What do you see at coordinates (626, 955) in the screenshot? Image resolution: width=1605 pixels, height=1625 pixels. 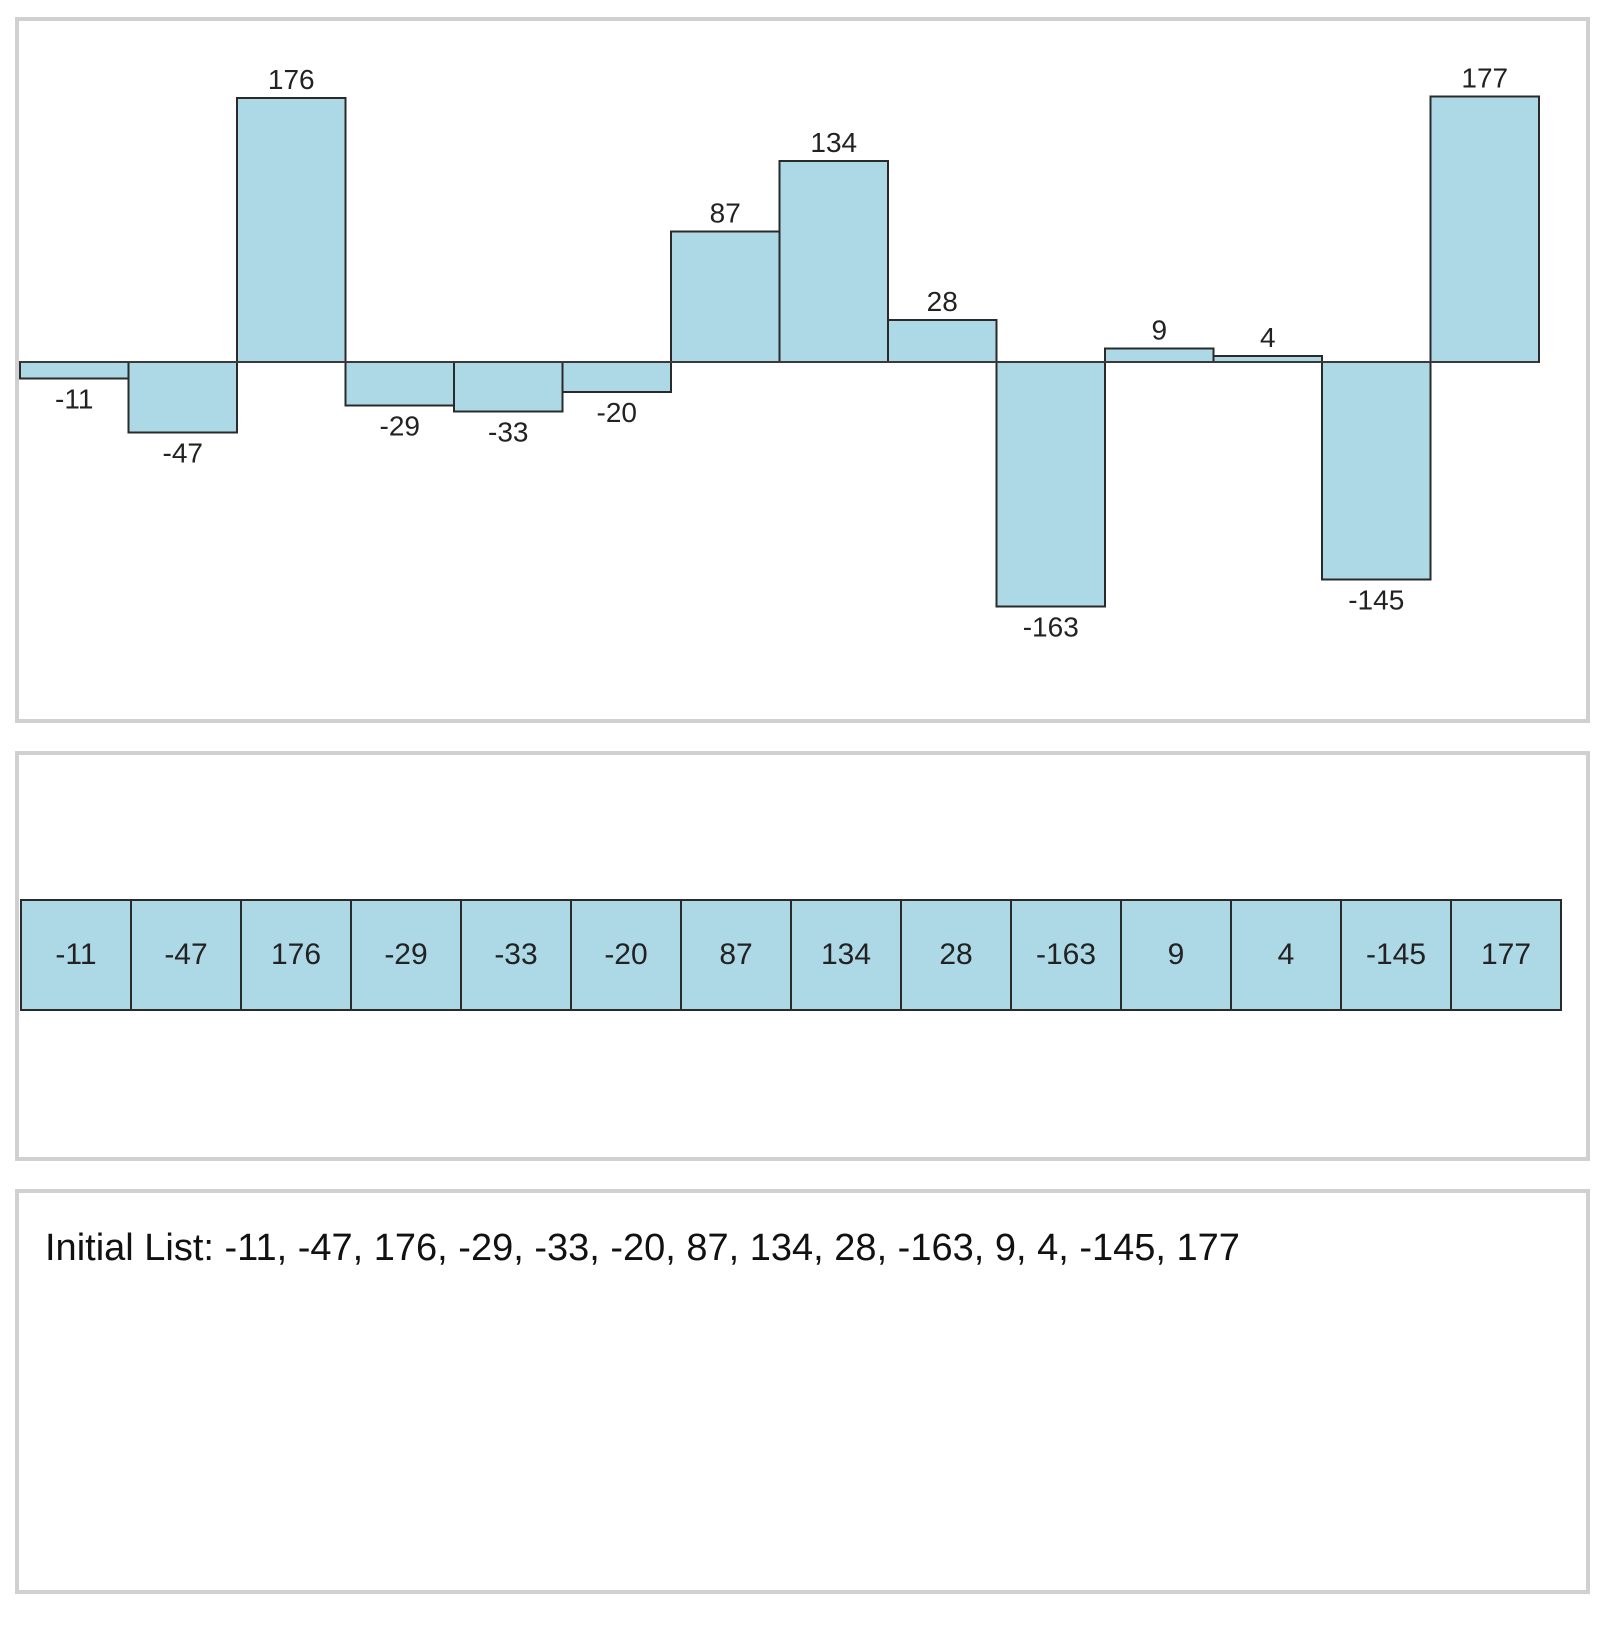 I see `array-cell-5: -20` at bounding box center [626, 955].